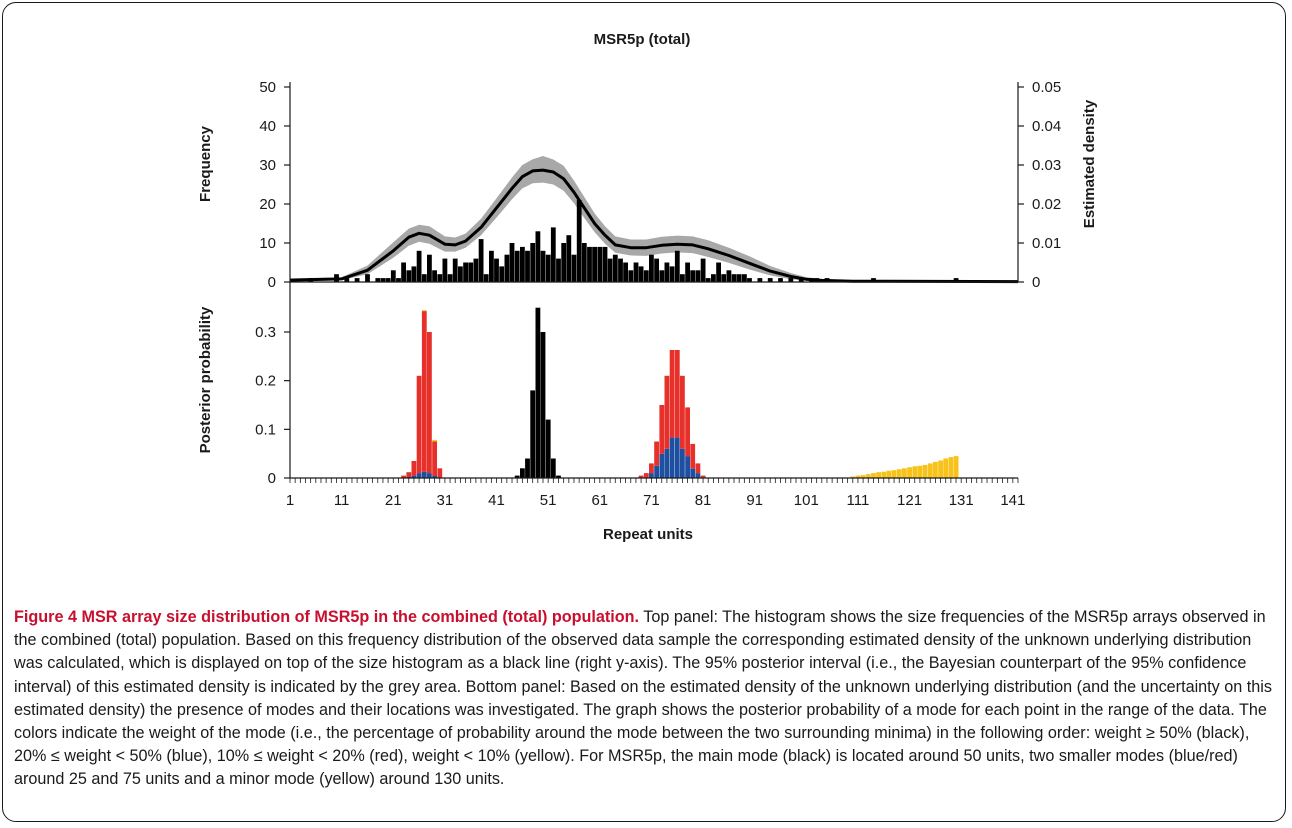 The width and height of the screenshot is (1292, 828). I want to click on y-tick-label-density: 0.05, so click(1046, 87).